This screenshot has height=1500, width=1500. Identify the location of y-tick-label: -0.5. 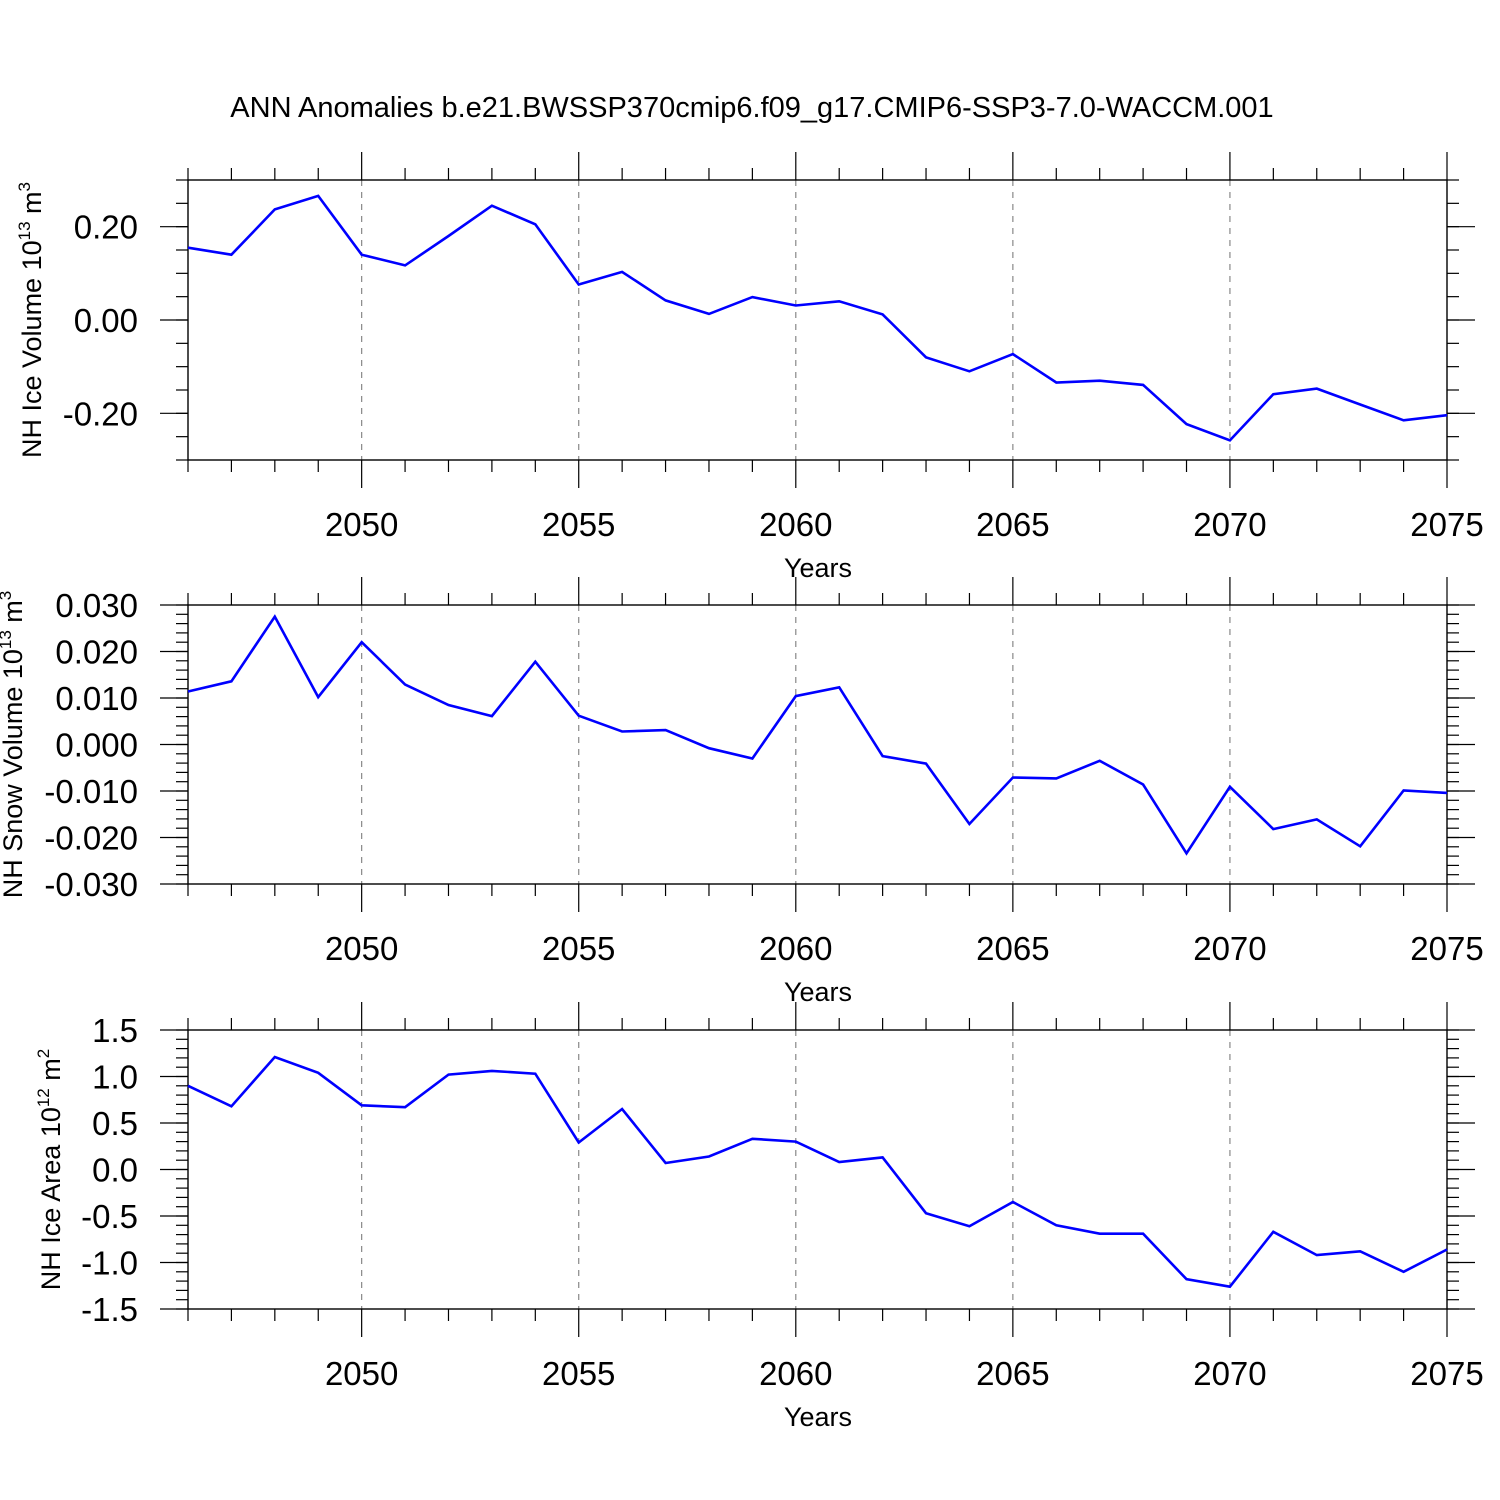
(109, 1216).